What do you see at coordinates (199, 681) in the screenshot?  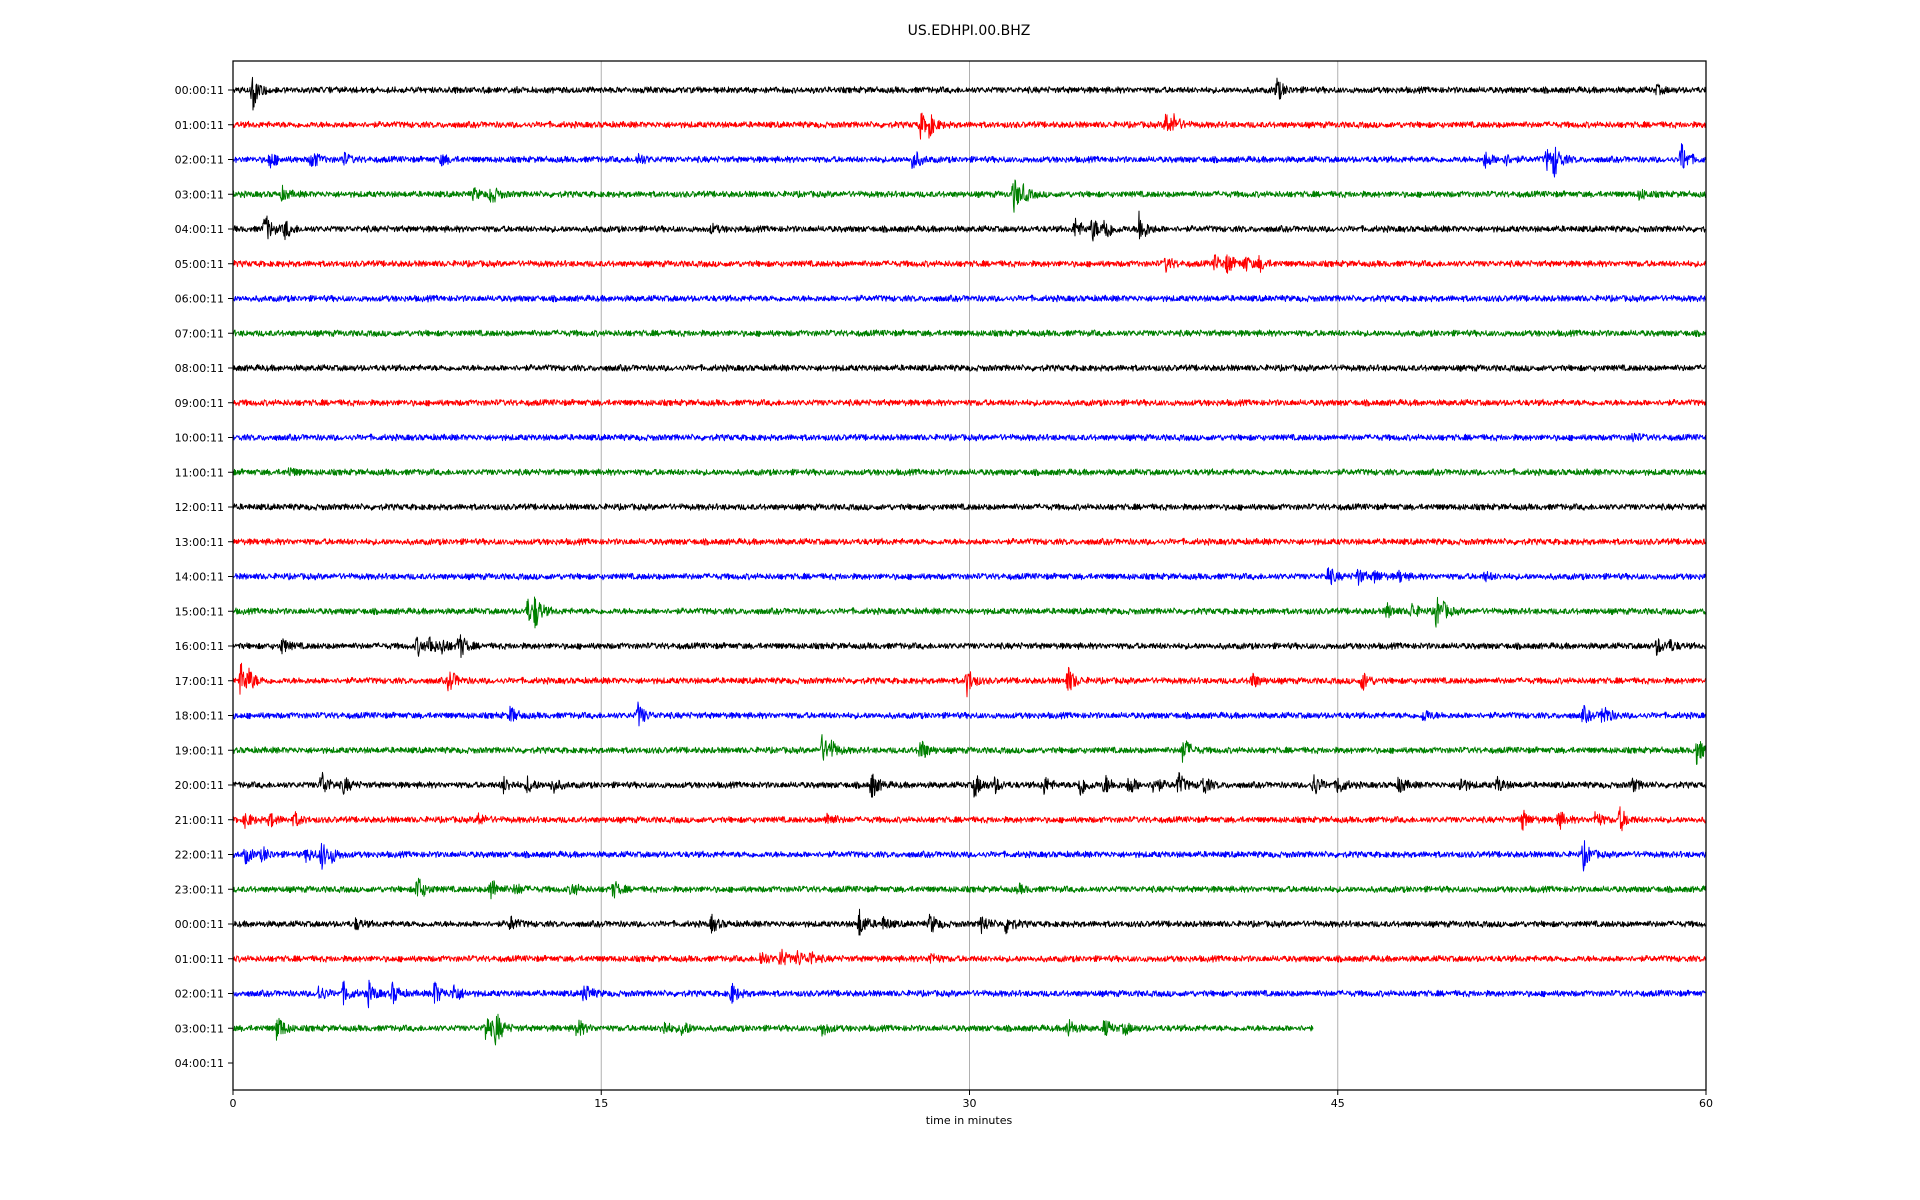 I see `y-tick-label: 17:00:11` at bounding box center [199, 681].